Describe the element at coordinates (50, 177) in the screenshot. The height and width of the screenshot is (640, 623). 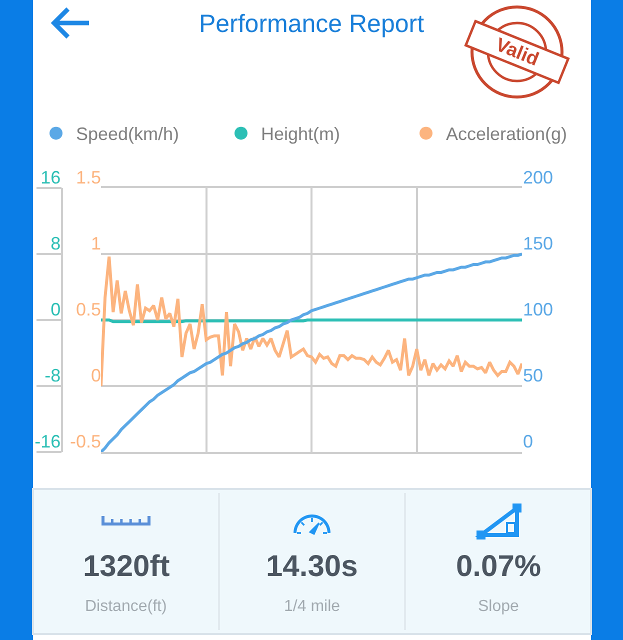
I see `y-tick-label: 16` at that location.